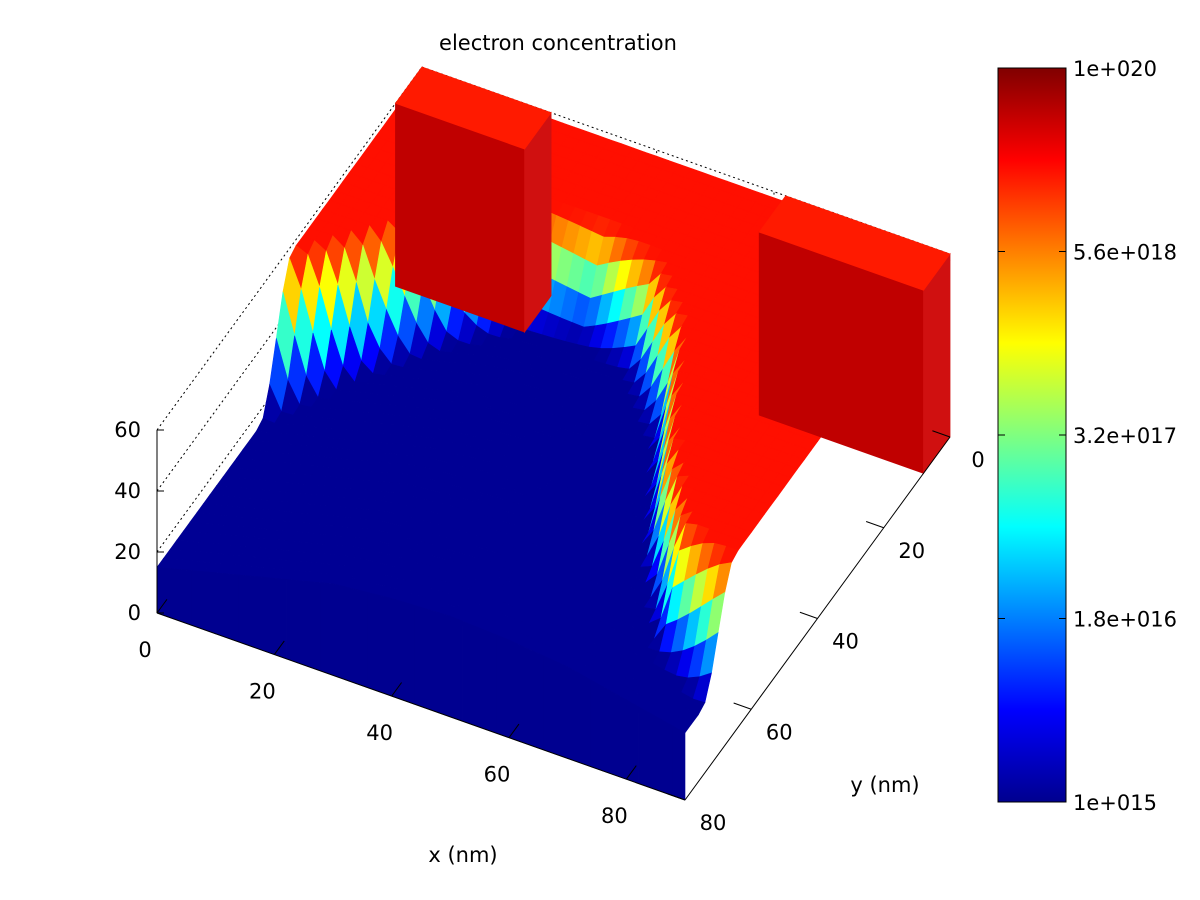 This screenshot has width=1200, height=900. Describe the element at coordinates (977, 460) in the screenshot. I see `y-tick-label: 0` at that location.